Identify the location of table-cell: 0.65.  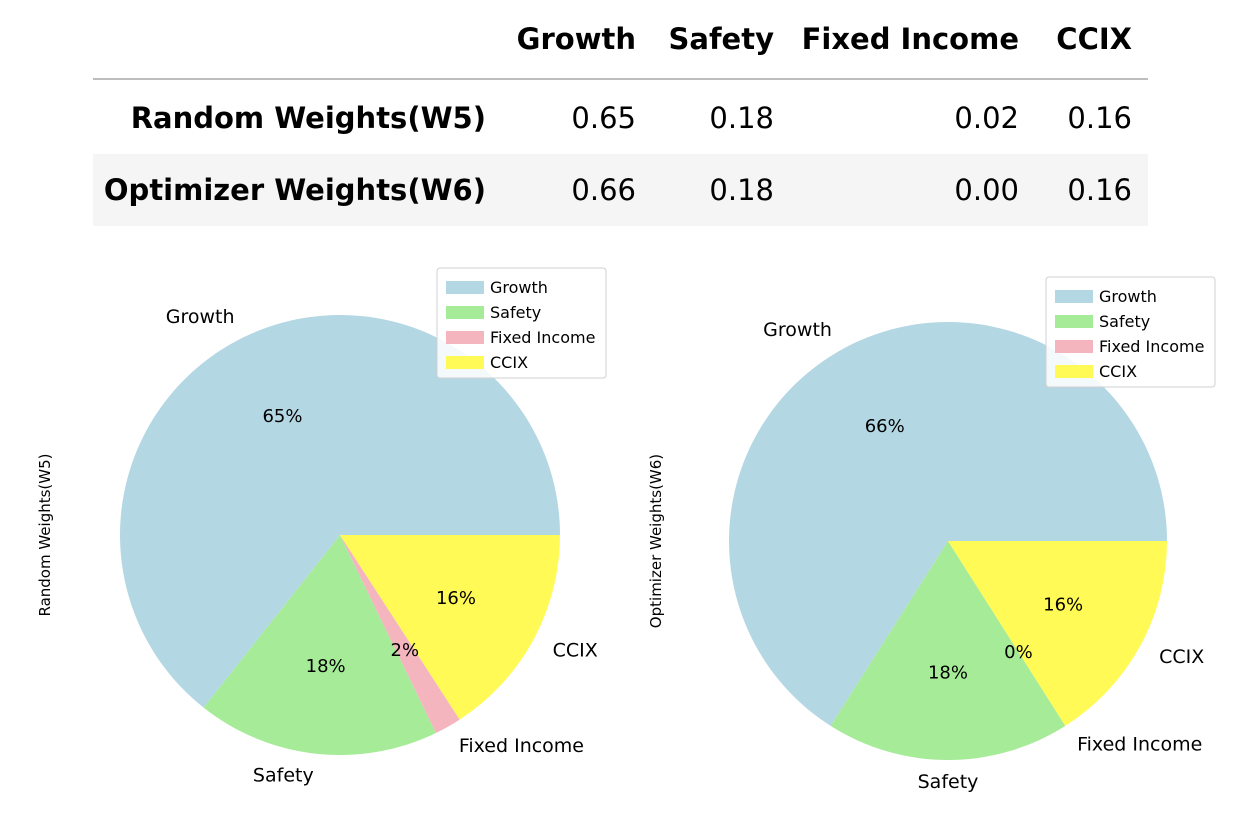
(603, 118).